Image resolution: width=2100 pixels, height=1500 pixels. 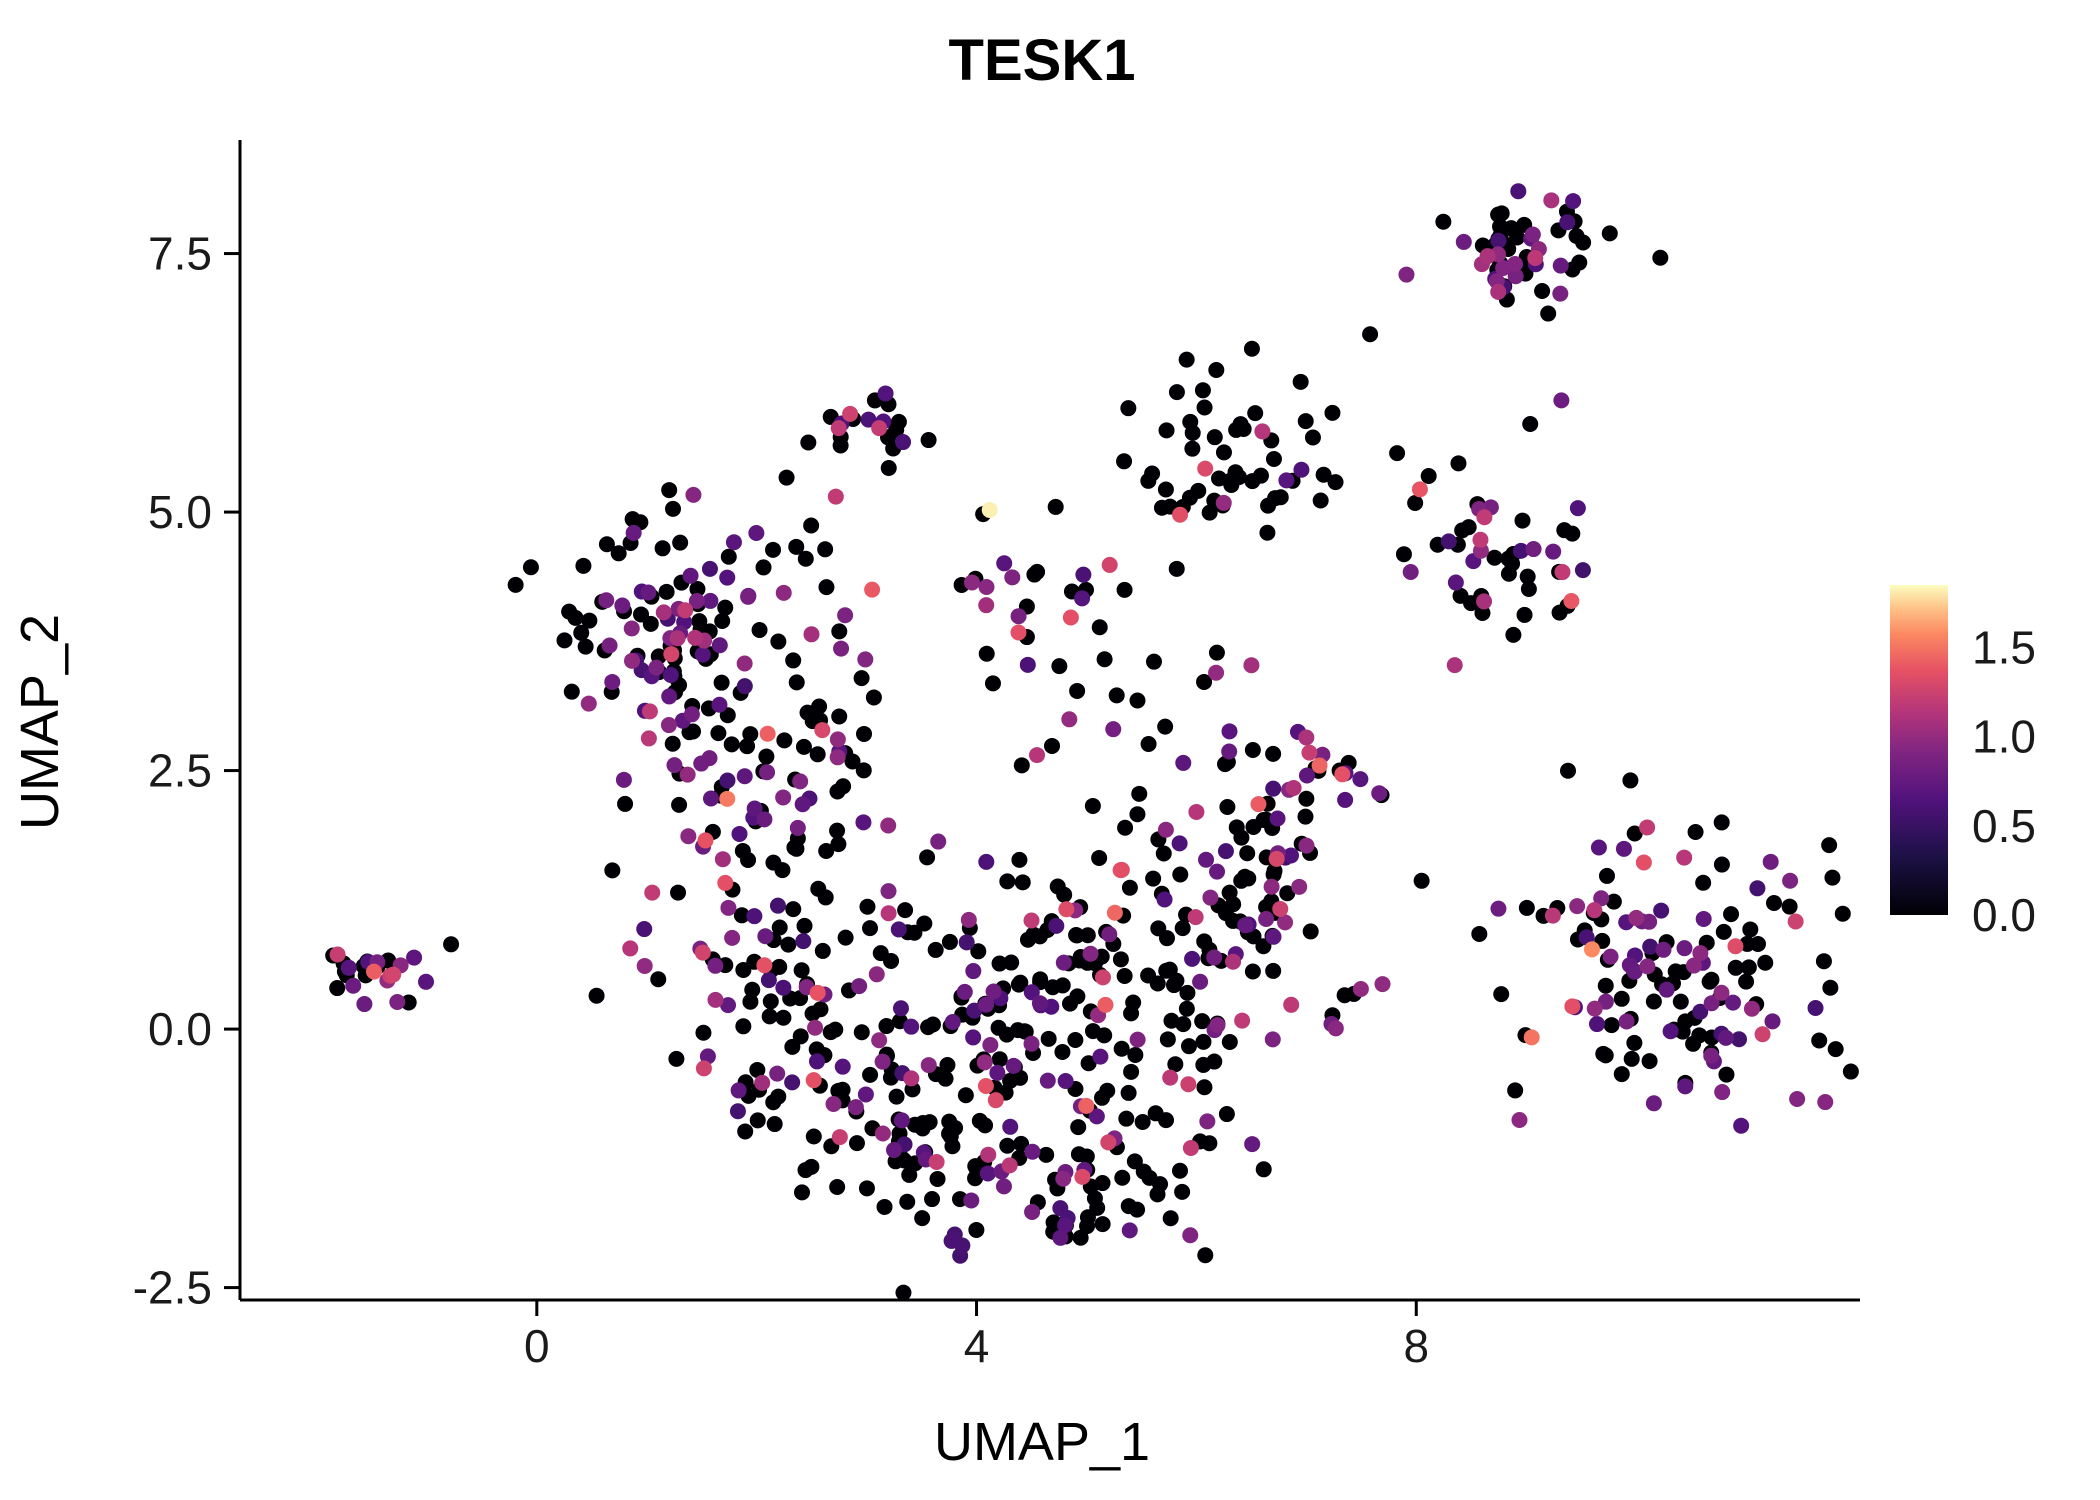 I want to click on x-tick-label: 0, so click(x=537, y=1346).